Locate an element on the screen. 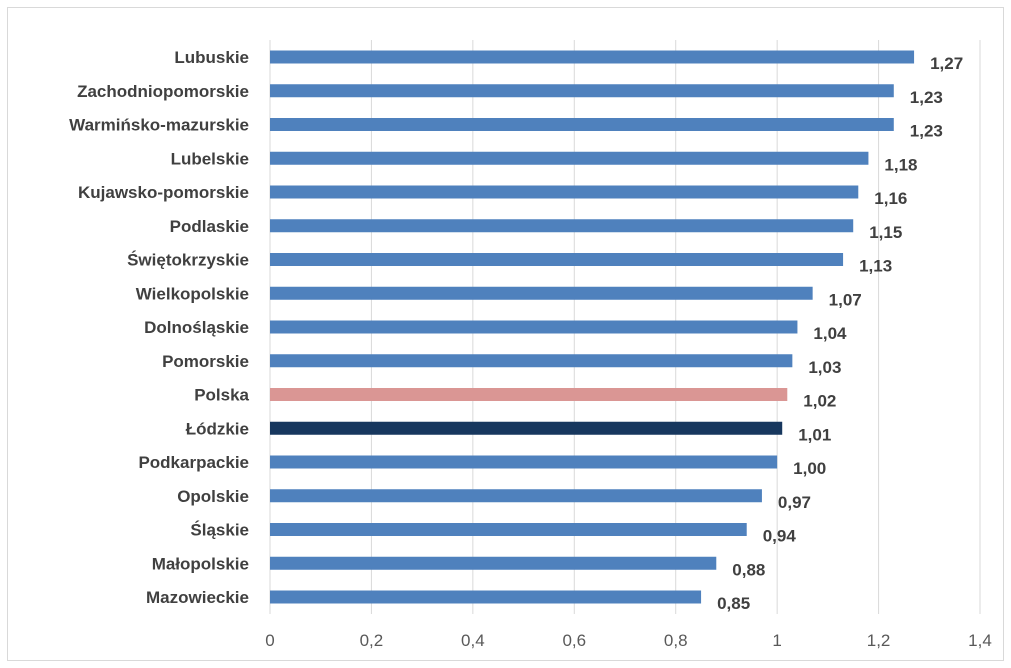 The image size is (1011, 668). x-tick-label: 1,2 is located at coordinates (879, 640).